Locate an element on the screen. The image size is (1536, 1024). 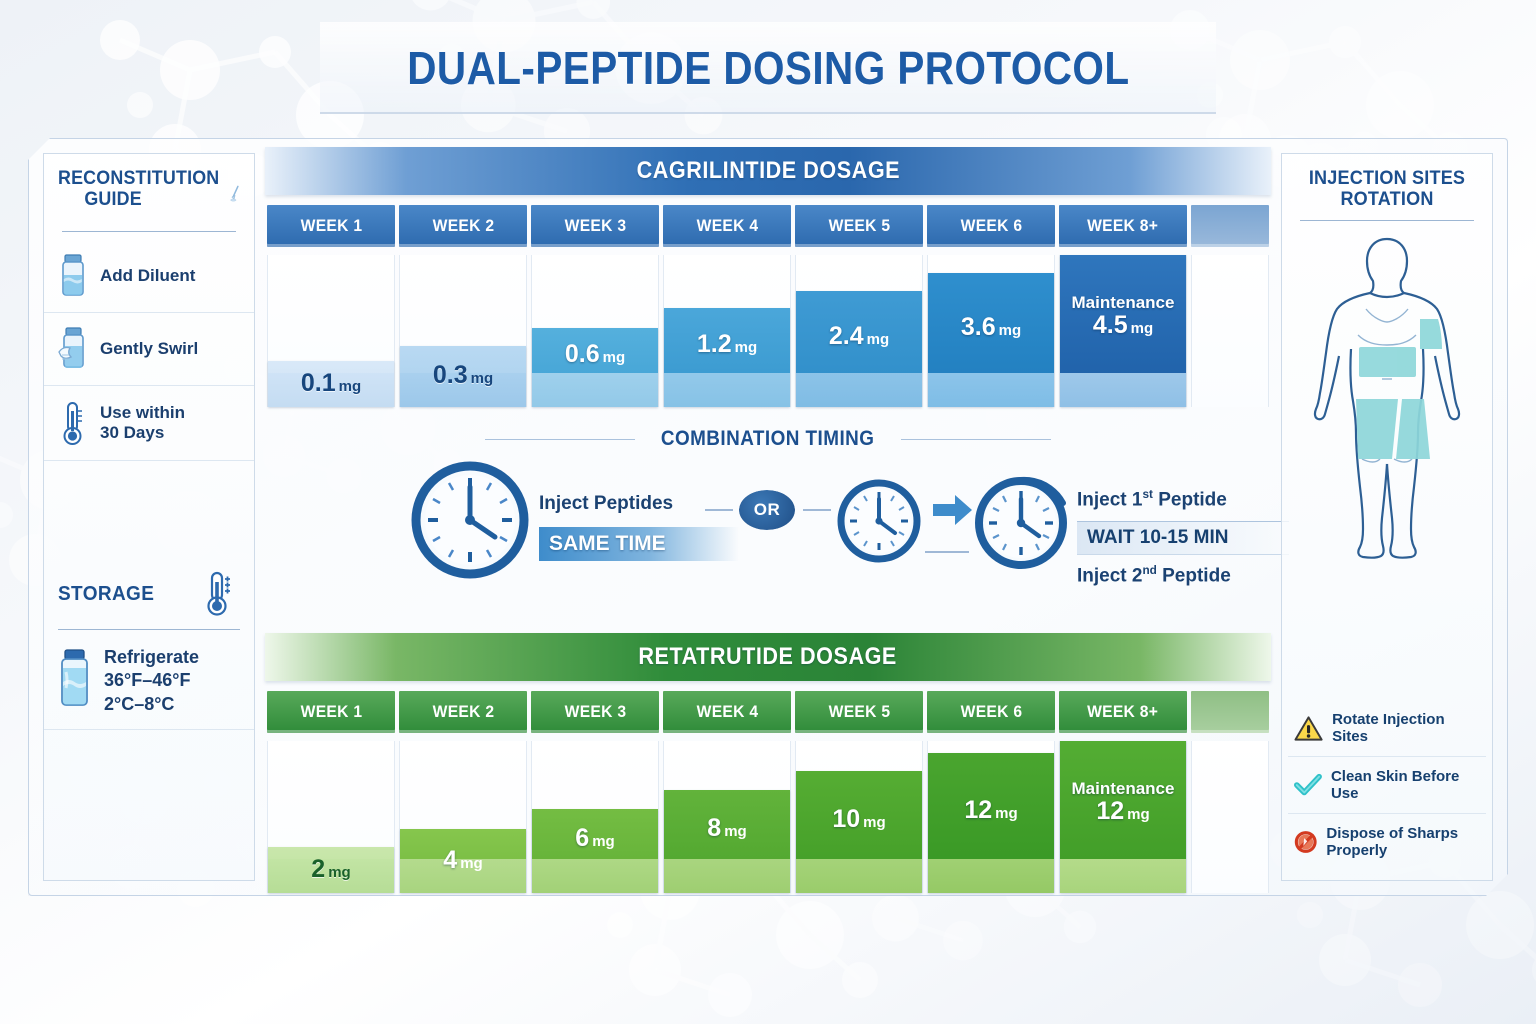
bar-plot: Maintenance 4.5 mg is located at coordinates (1123, 331).